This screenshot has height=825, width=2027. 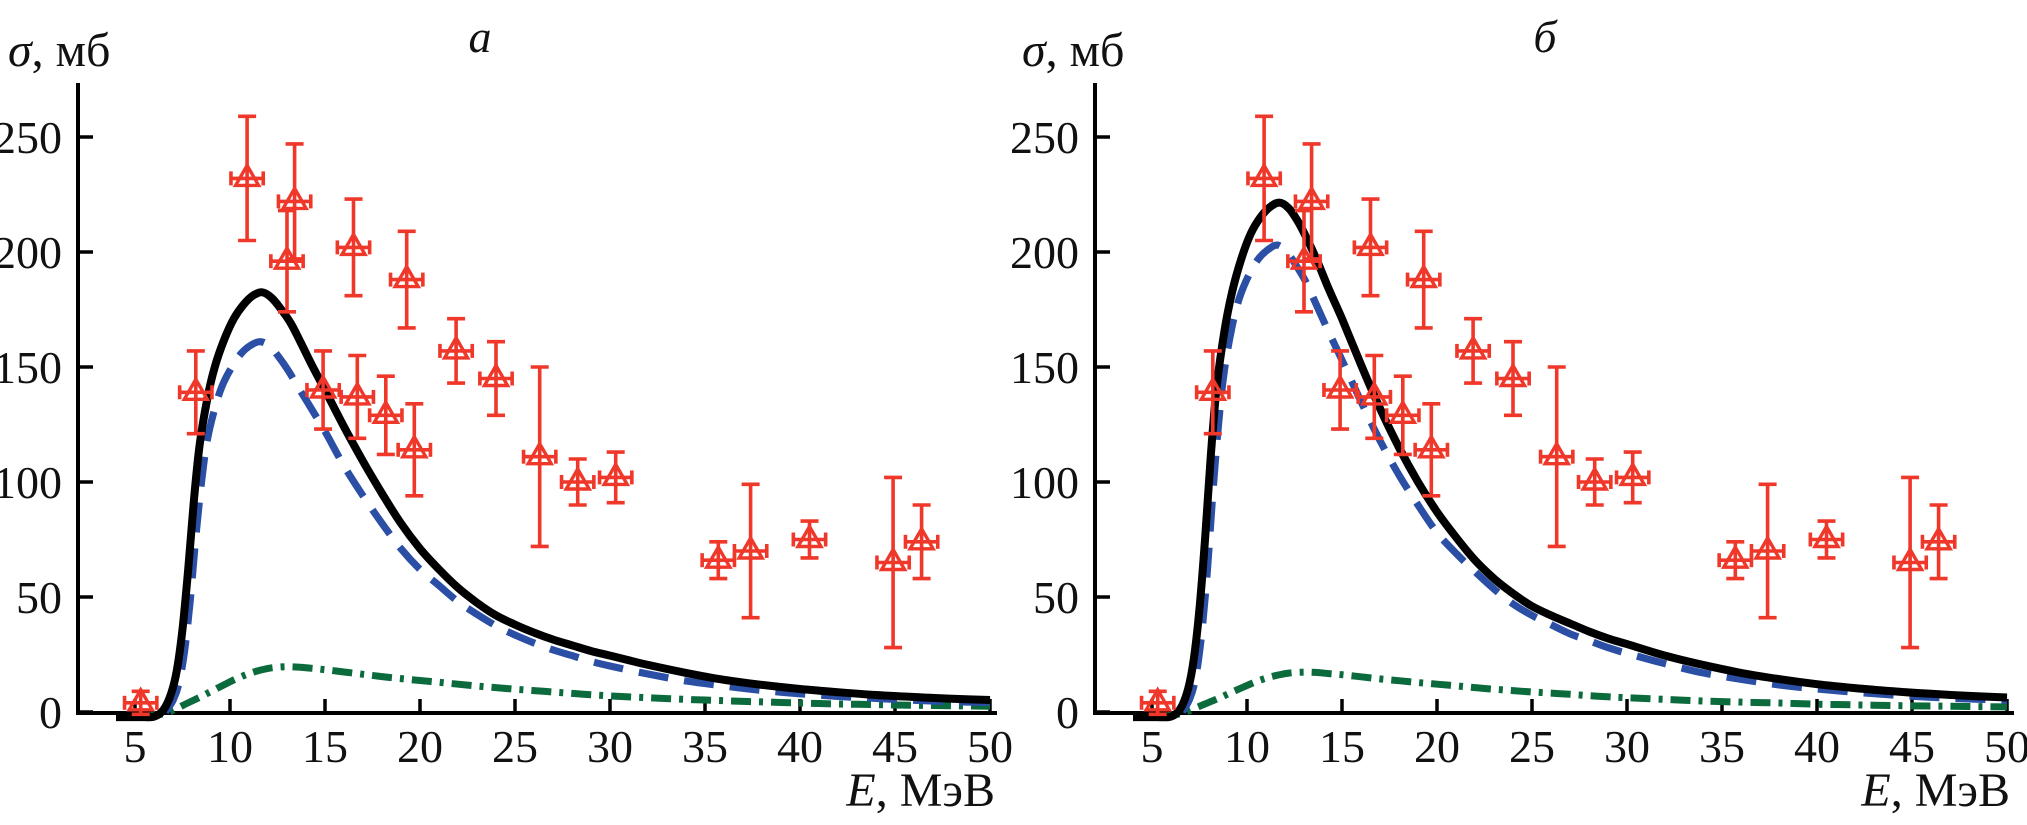 What do you see at coordinates (230, 746) in the screenshot?
I see `x-tick-label: 10` at bounding box center [230, 746].